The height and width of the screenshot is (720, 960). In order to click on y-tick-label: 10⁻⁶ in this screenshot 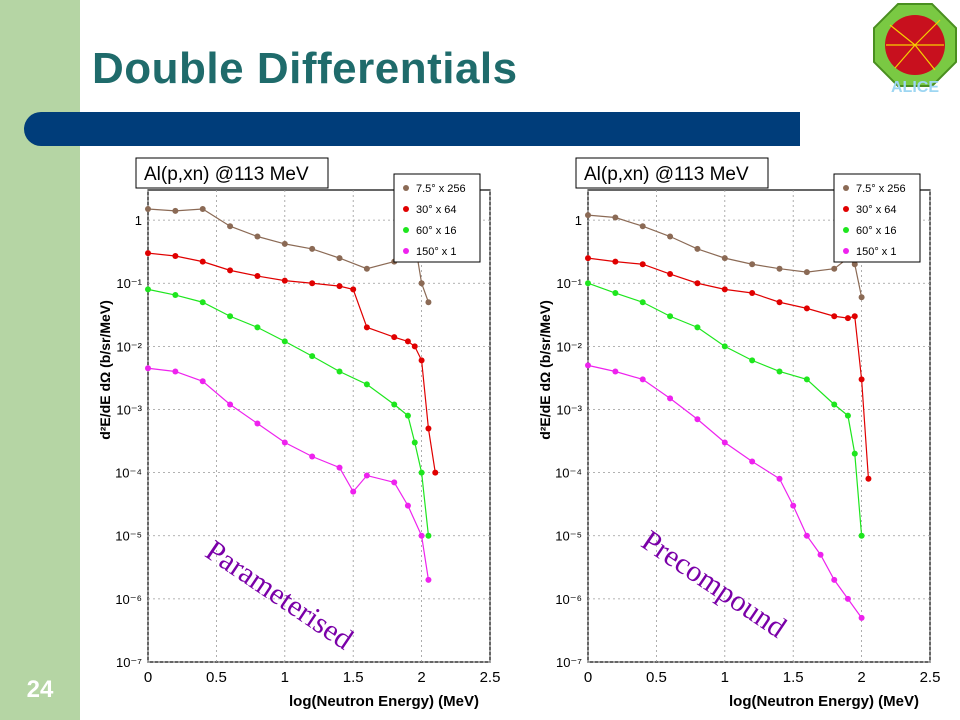, I will do `click(568, 599)`.